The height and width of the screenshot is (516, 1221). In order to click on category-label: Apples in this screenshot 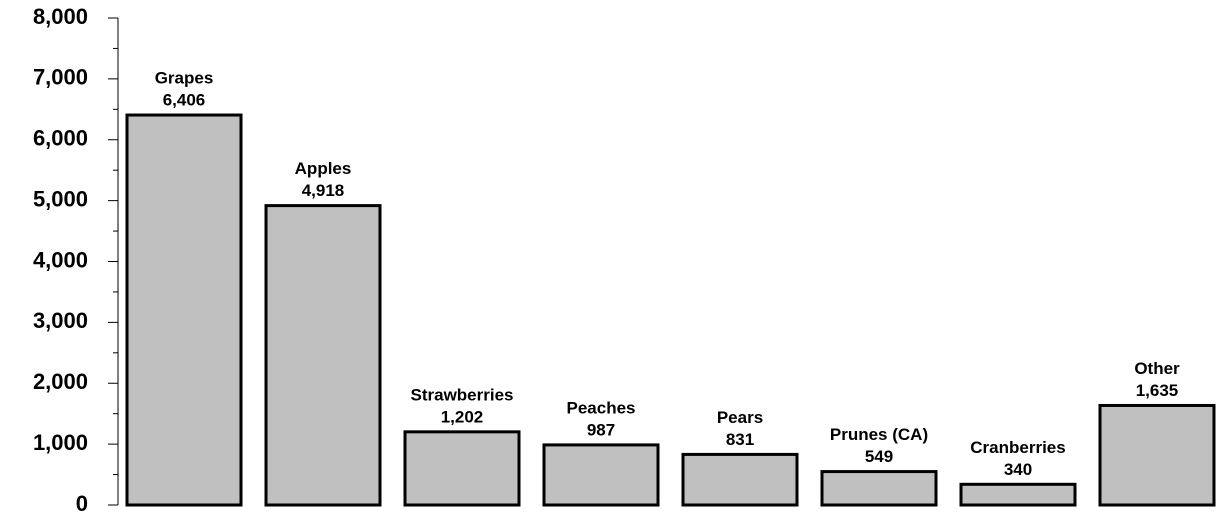, I will do `click(323, 168)`.